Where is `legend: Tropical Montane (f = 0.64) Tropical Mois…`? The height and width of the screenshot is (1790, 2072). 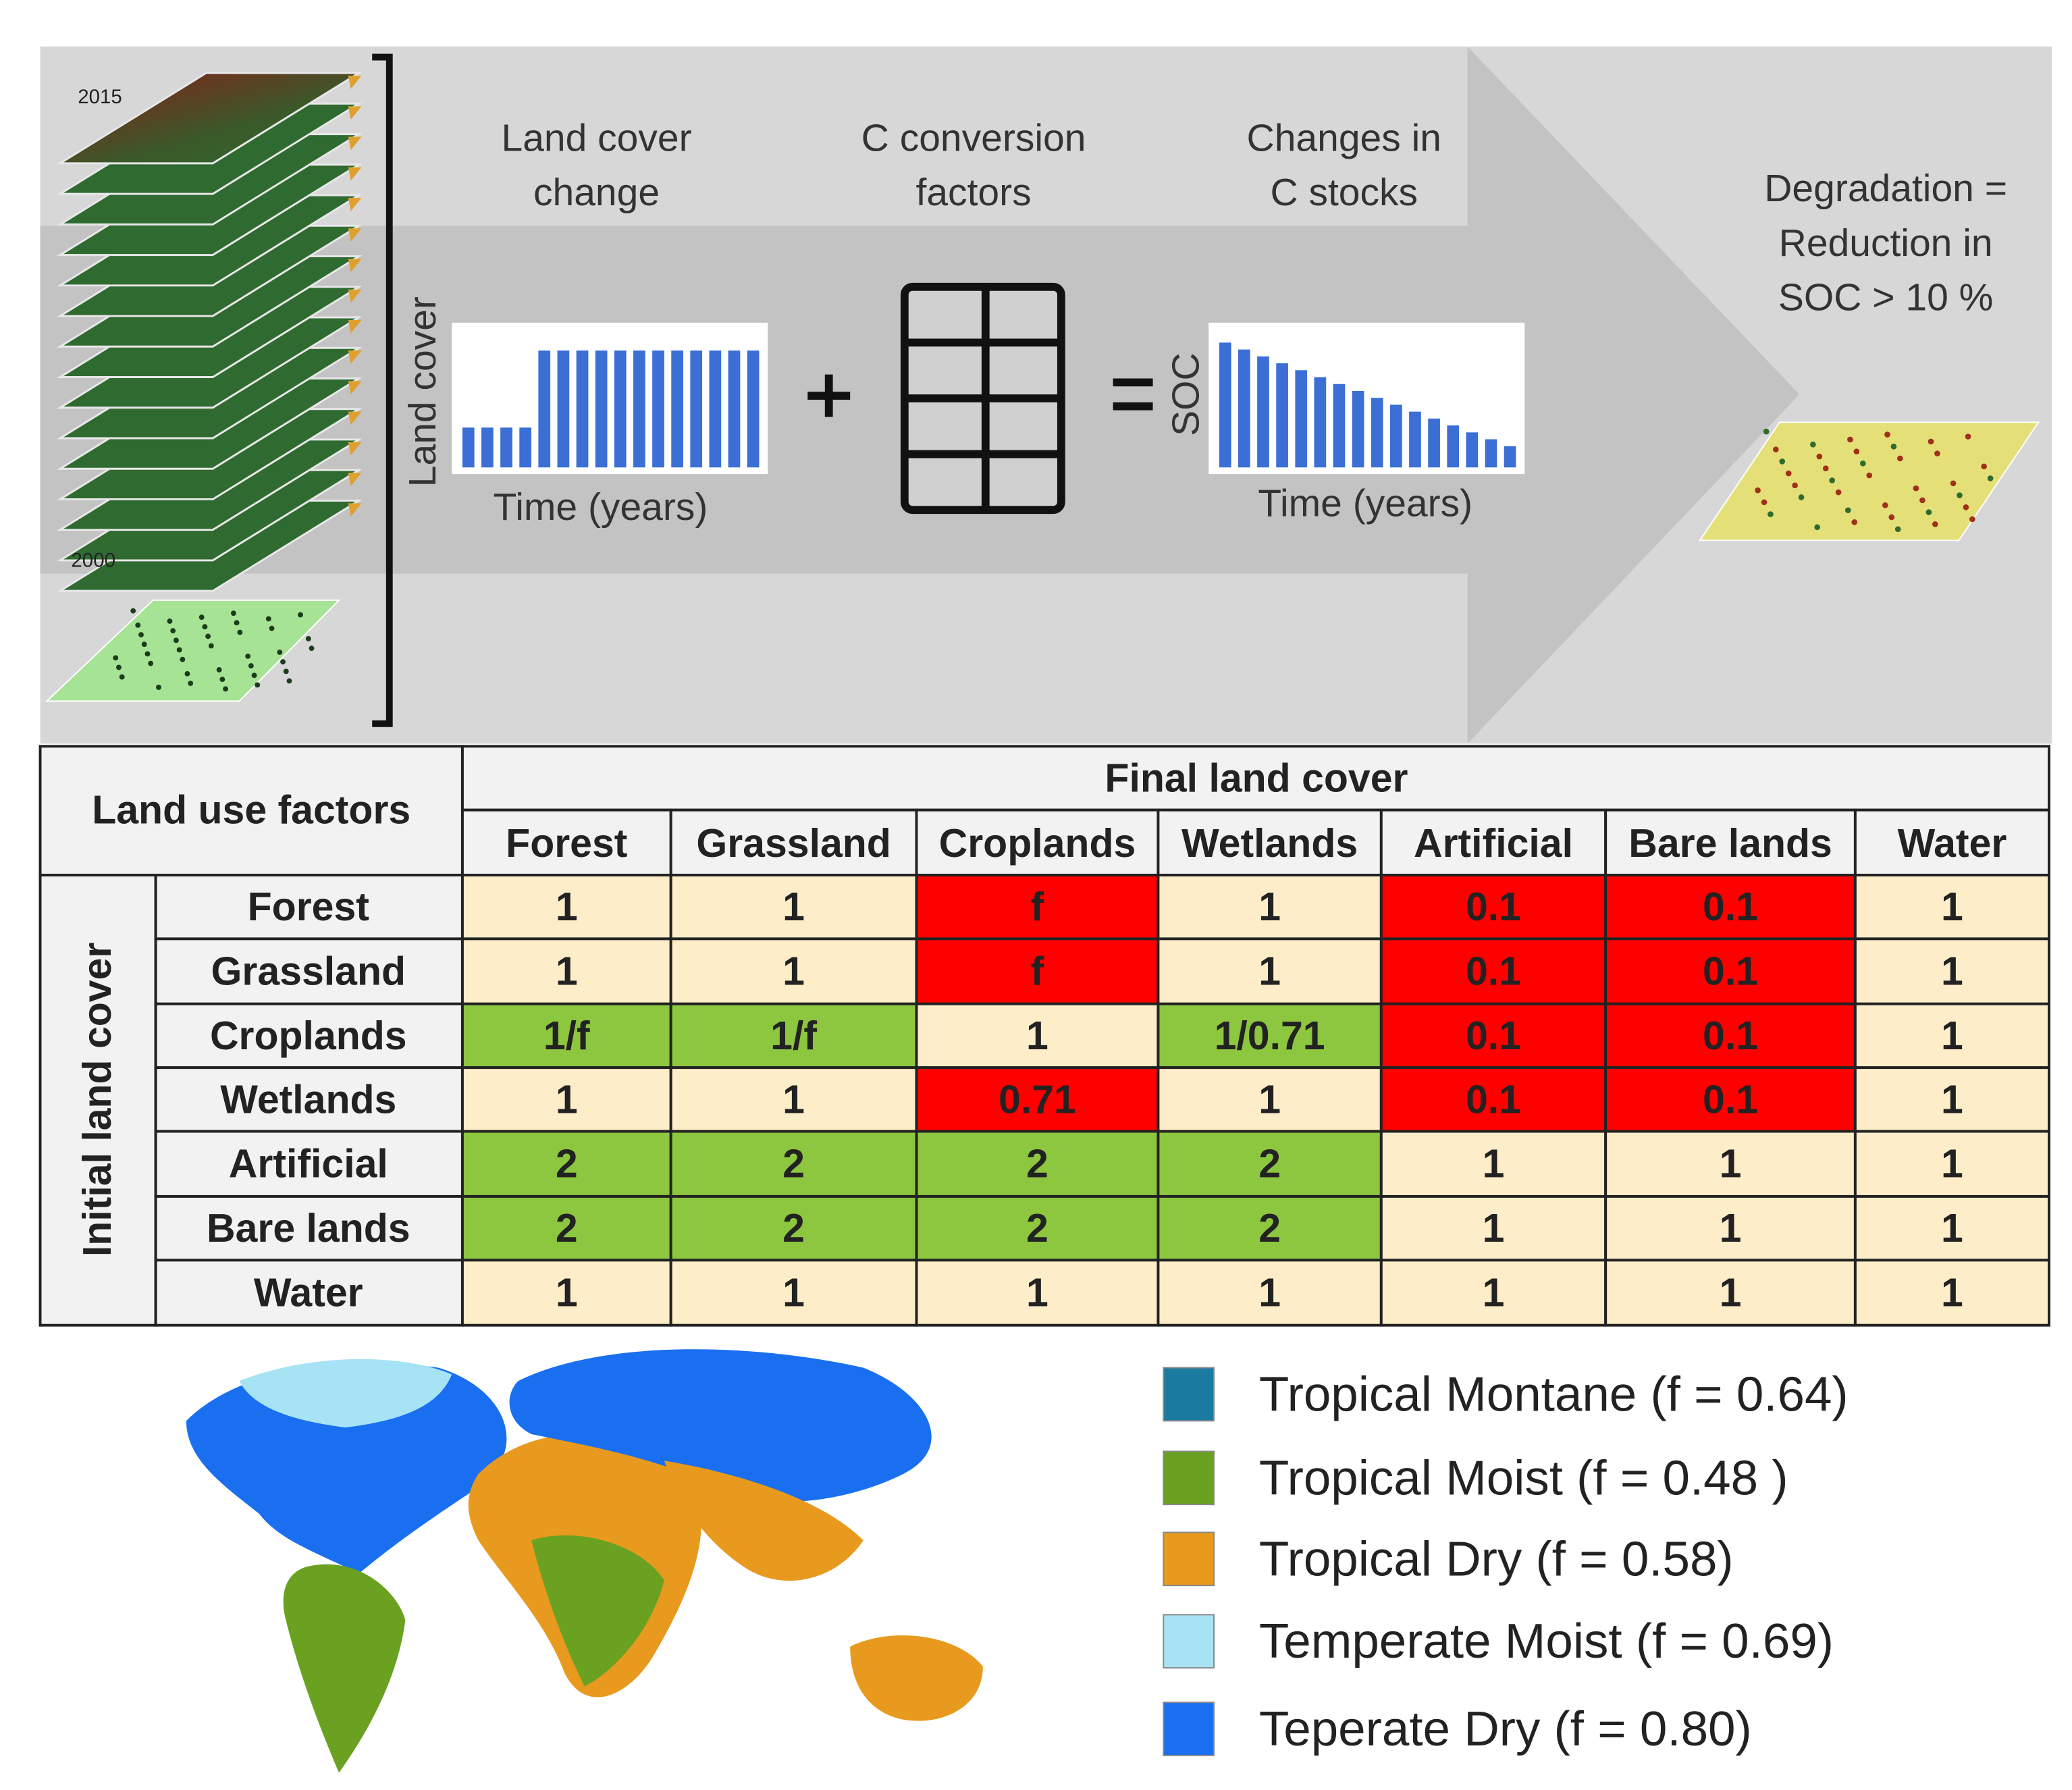
legend: Tropical Montane (f = 0.64) Tropical Mois… is located at coordinates (1506, 1561).